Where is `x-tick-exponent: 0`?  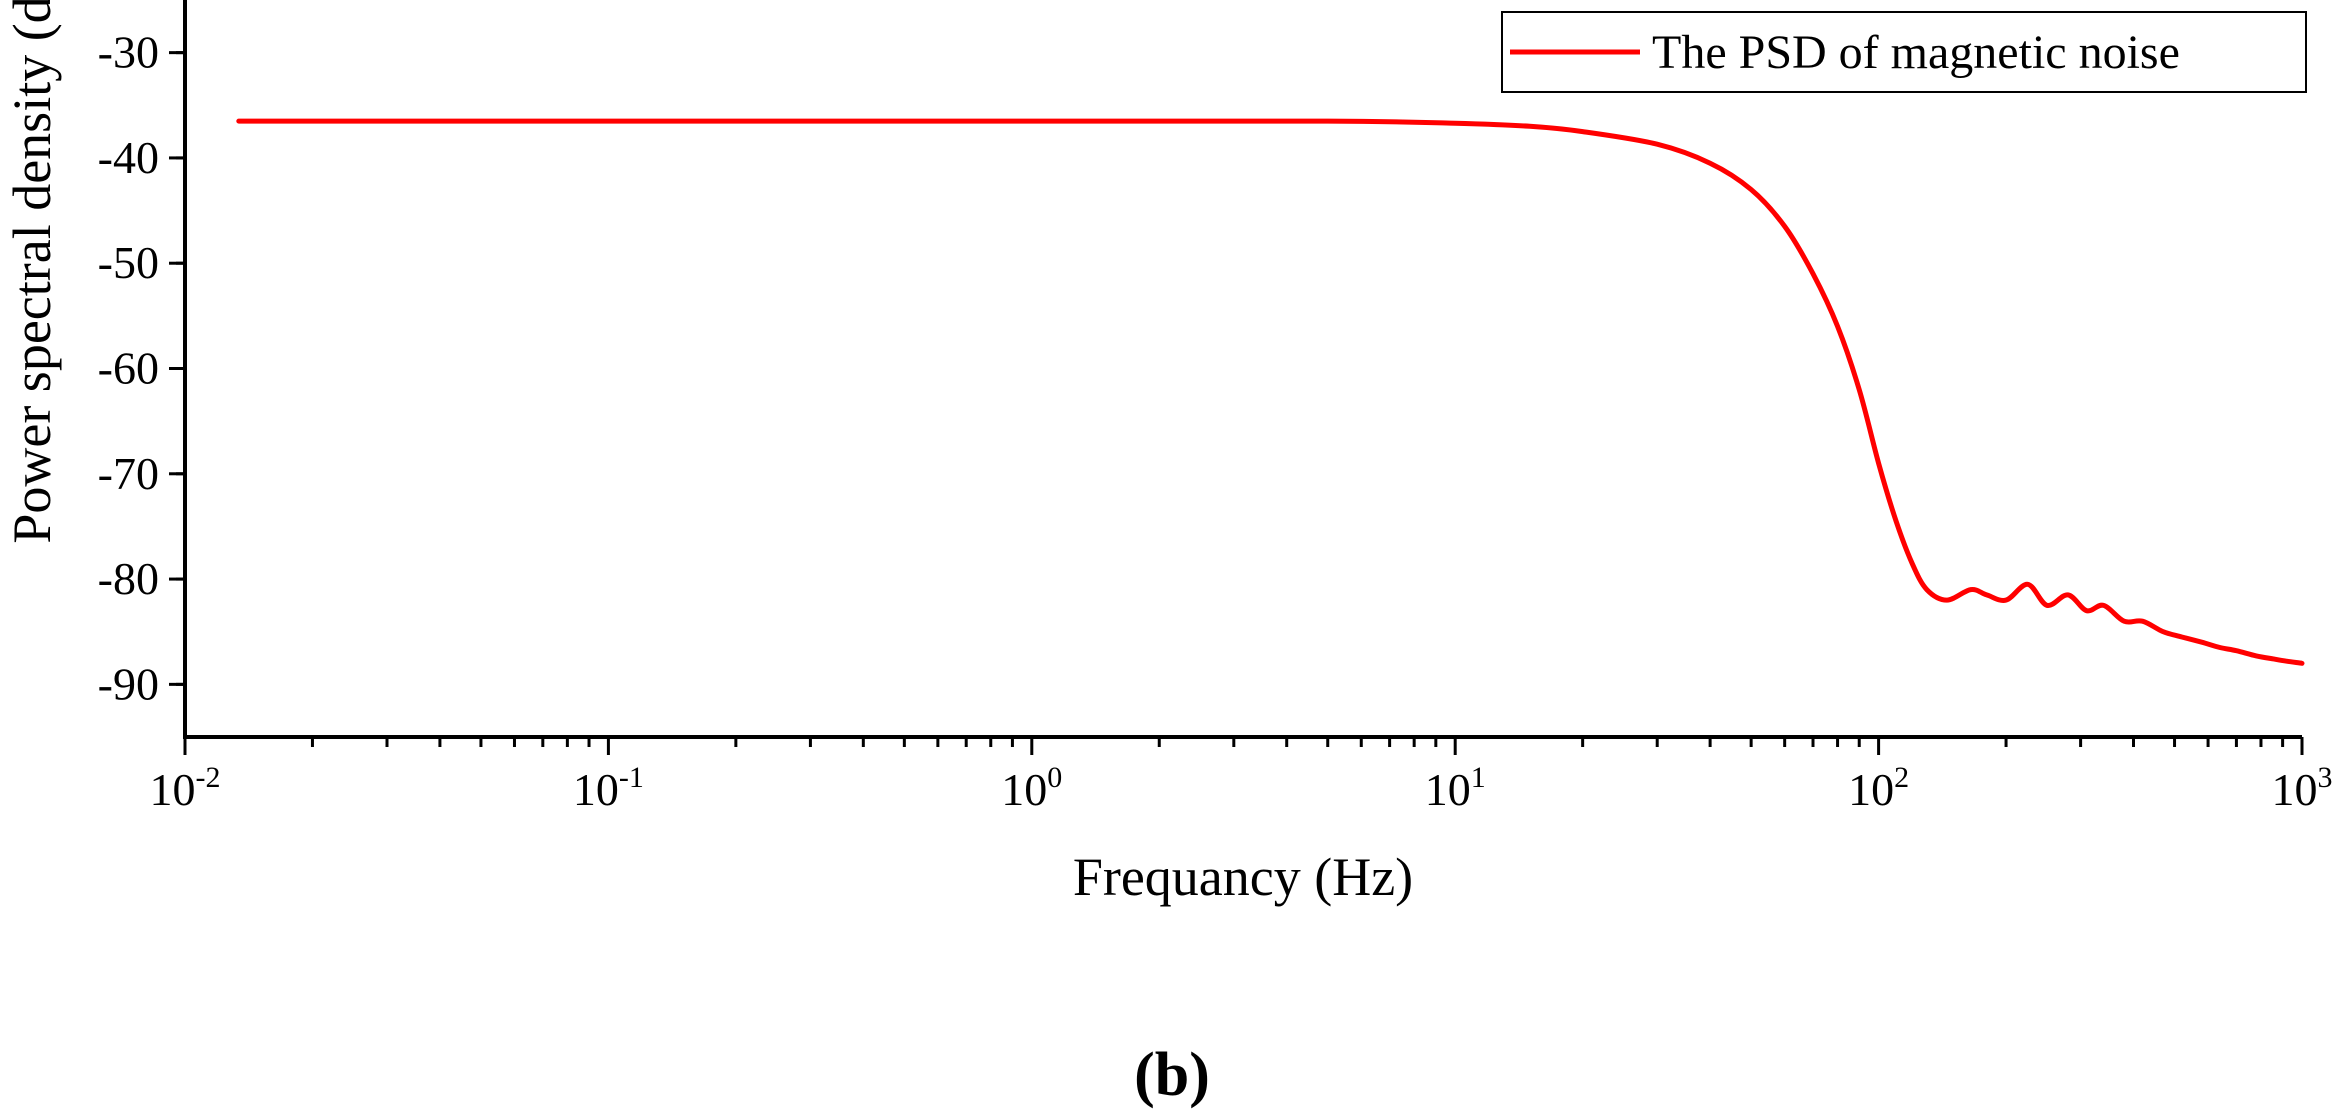 x-tick-exponent: 0 is located at coordinates (1054, 777).